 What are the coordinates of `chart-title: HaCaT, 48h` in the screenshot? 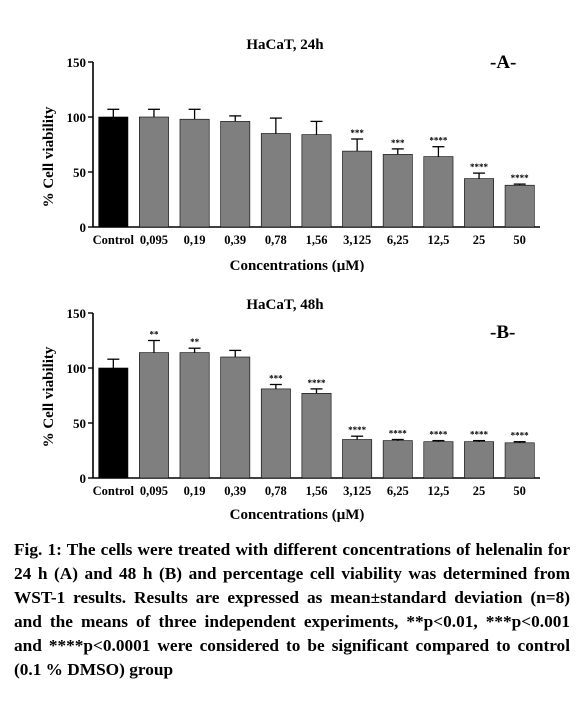 It's located at (285, 305).